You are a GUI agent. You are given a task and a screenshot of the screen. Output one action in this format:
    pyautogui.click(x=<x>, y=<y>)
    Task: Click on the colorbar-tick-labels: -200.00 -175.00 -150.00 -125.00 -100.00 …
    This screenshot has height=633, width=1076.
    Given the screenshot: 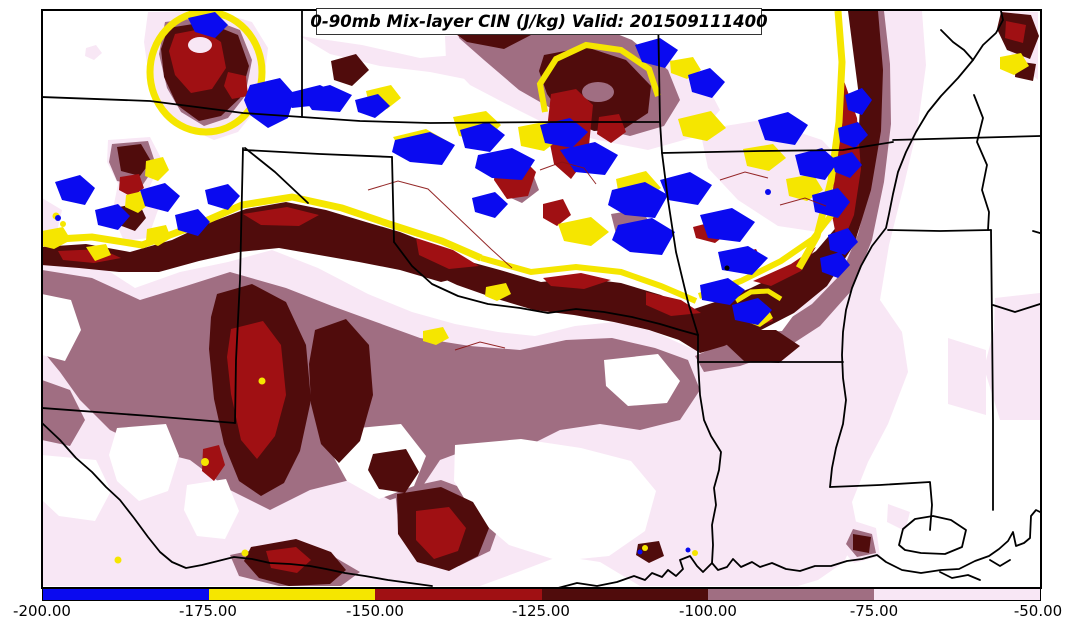 What is the action you would take?
    pyautogui.click(x=538, y=614)
    